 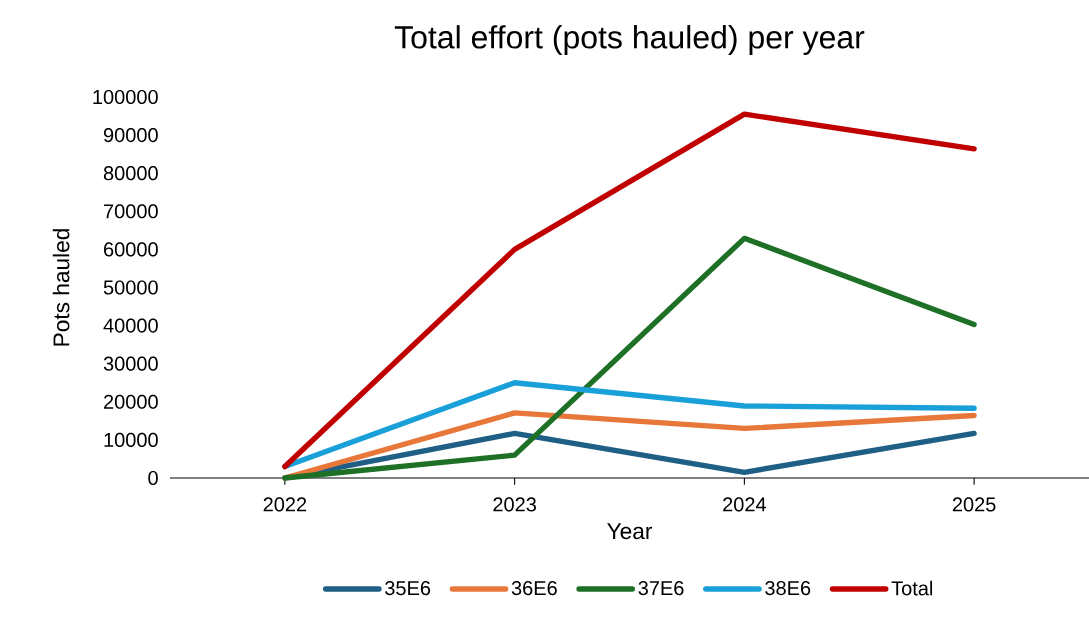 I want to click on x-tick-label: 2023, so click(x=514, y=504).